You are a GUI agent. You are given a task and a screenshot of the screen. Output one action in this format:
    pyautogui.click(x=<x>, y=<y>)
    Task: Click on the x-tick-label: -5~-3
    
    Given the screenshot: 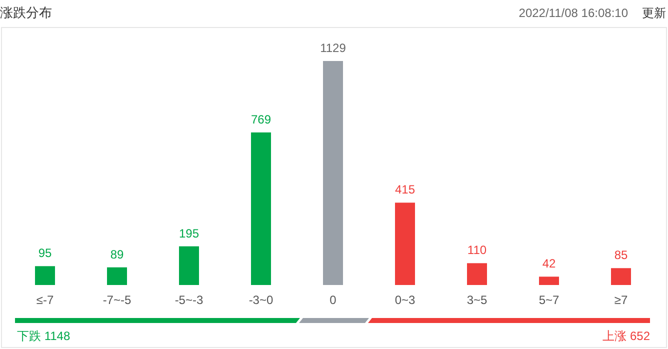 What is the action you would take?
    pyautogui.click(x=189, y=300)
    